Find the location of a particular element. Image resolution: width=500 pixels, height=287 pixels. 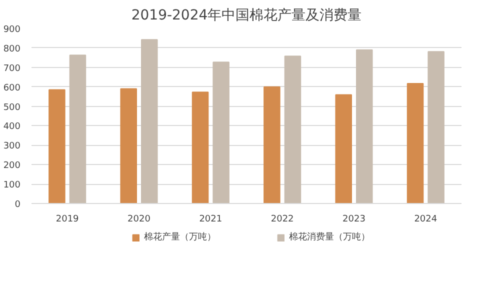

x-tick-label: 2019 is located at coordinates (68, 219).